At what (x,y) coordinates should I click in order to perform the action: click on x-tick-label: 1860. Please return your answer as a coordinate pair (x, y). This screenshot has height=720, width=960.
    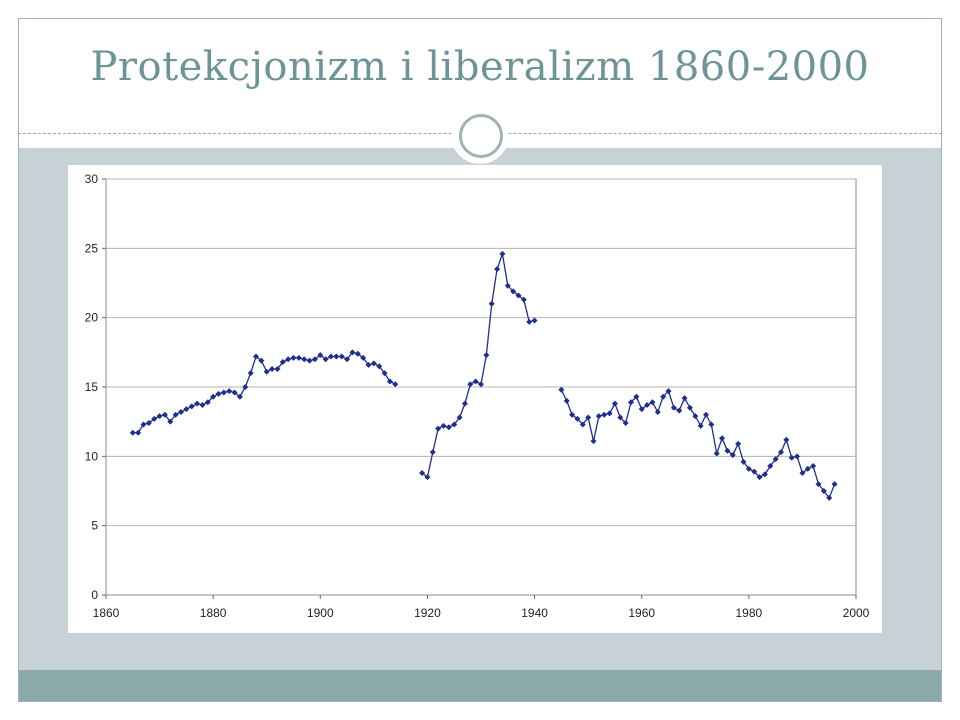
    Looking at the image, I should click on (106, 613).